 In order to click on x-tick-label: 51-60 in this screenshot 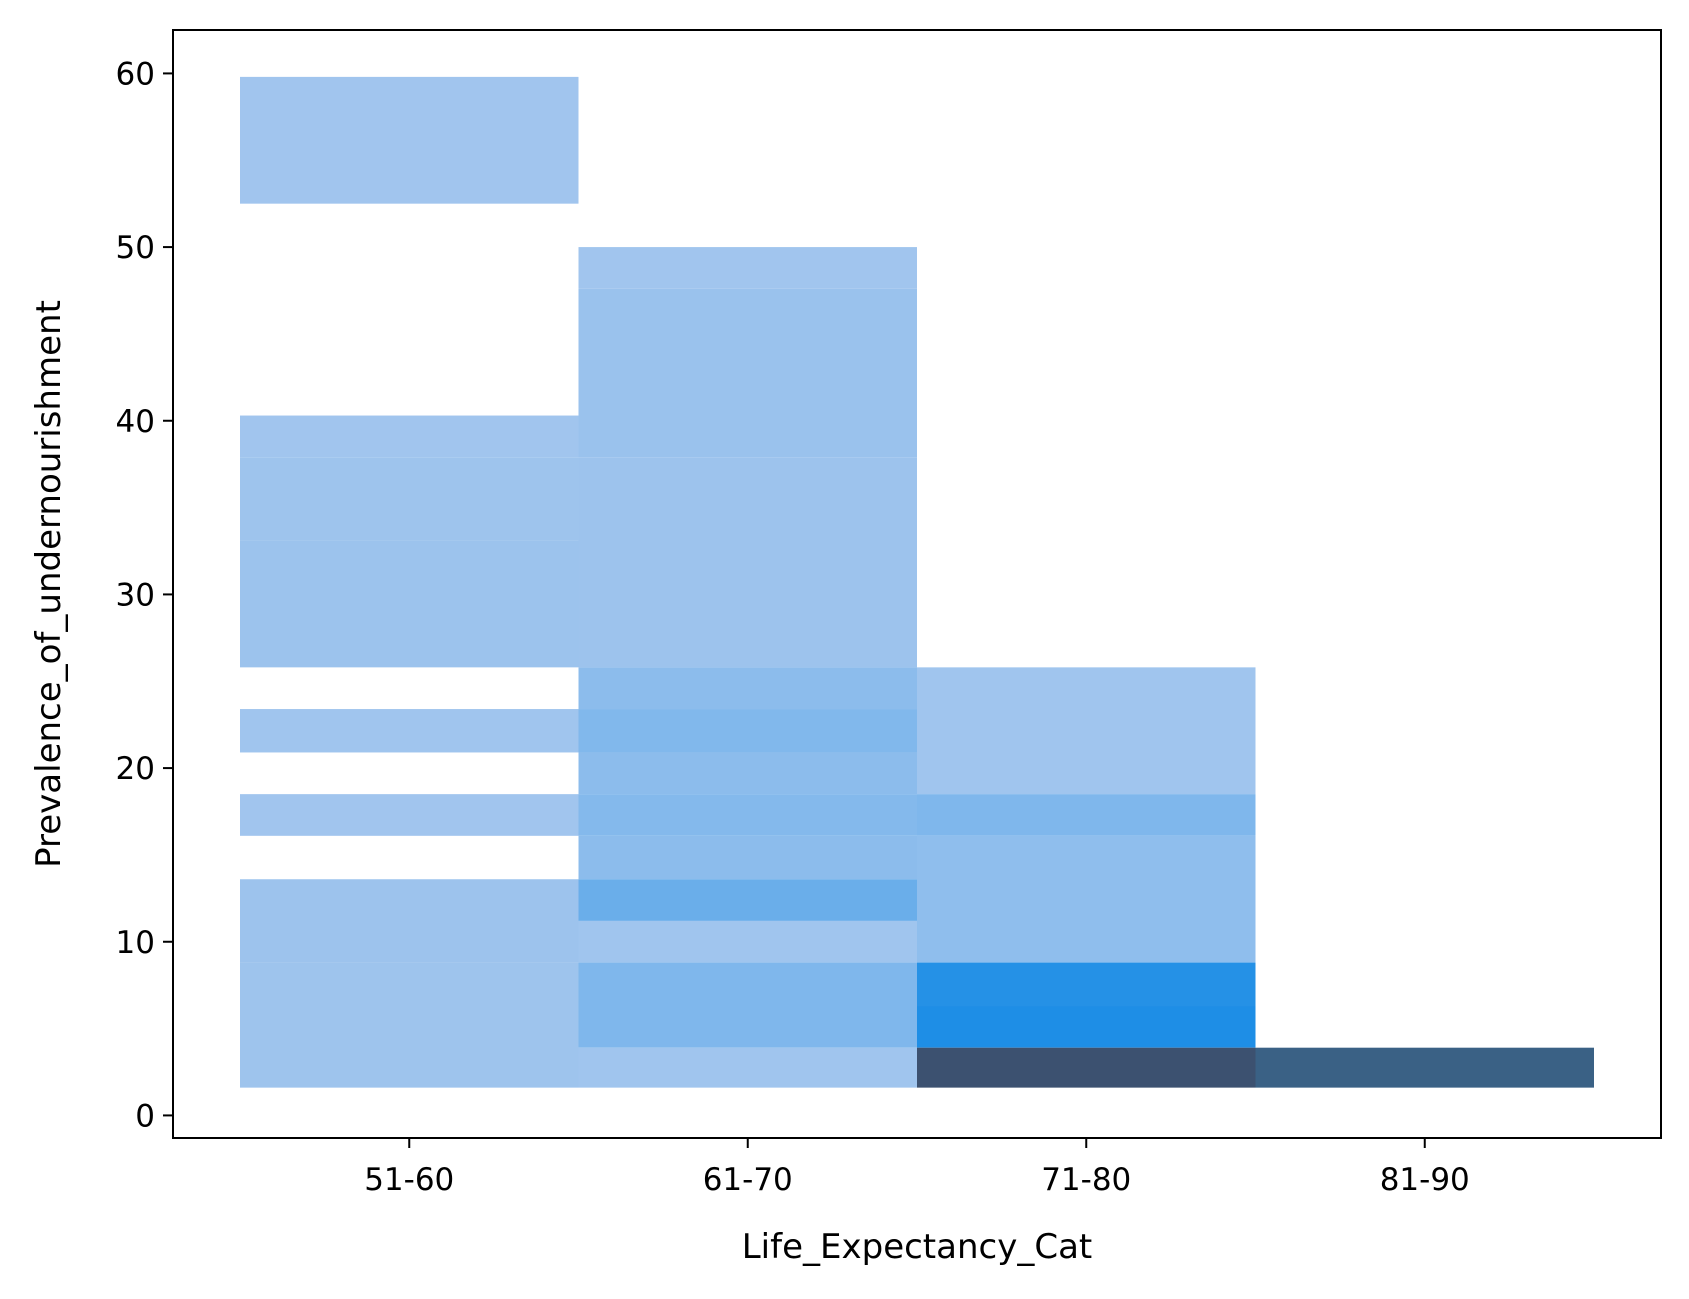, I will do `click(409, 1180)`.